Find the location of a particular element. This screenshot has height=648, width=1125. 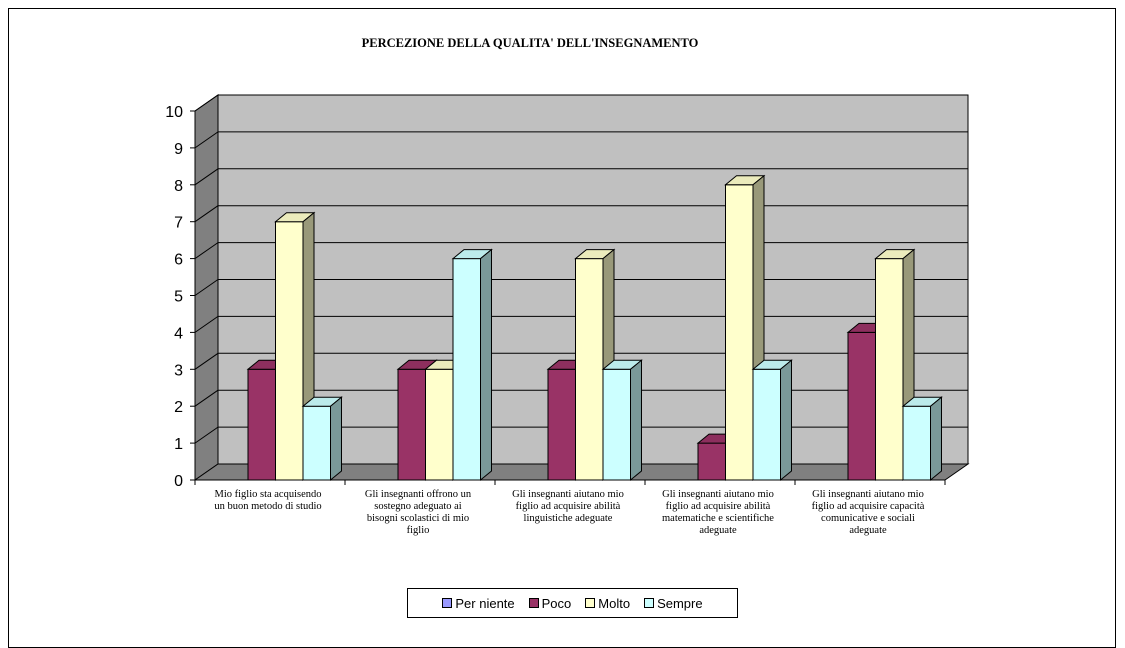

x-tick-label: Gli insegnanti offrono un is located at coordinates (418, 494).